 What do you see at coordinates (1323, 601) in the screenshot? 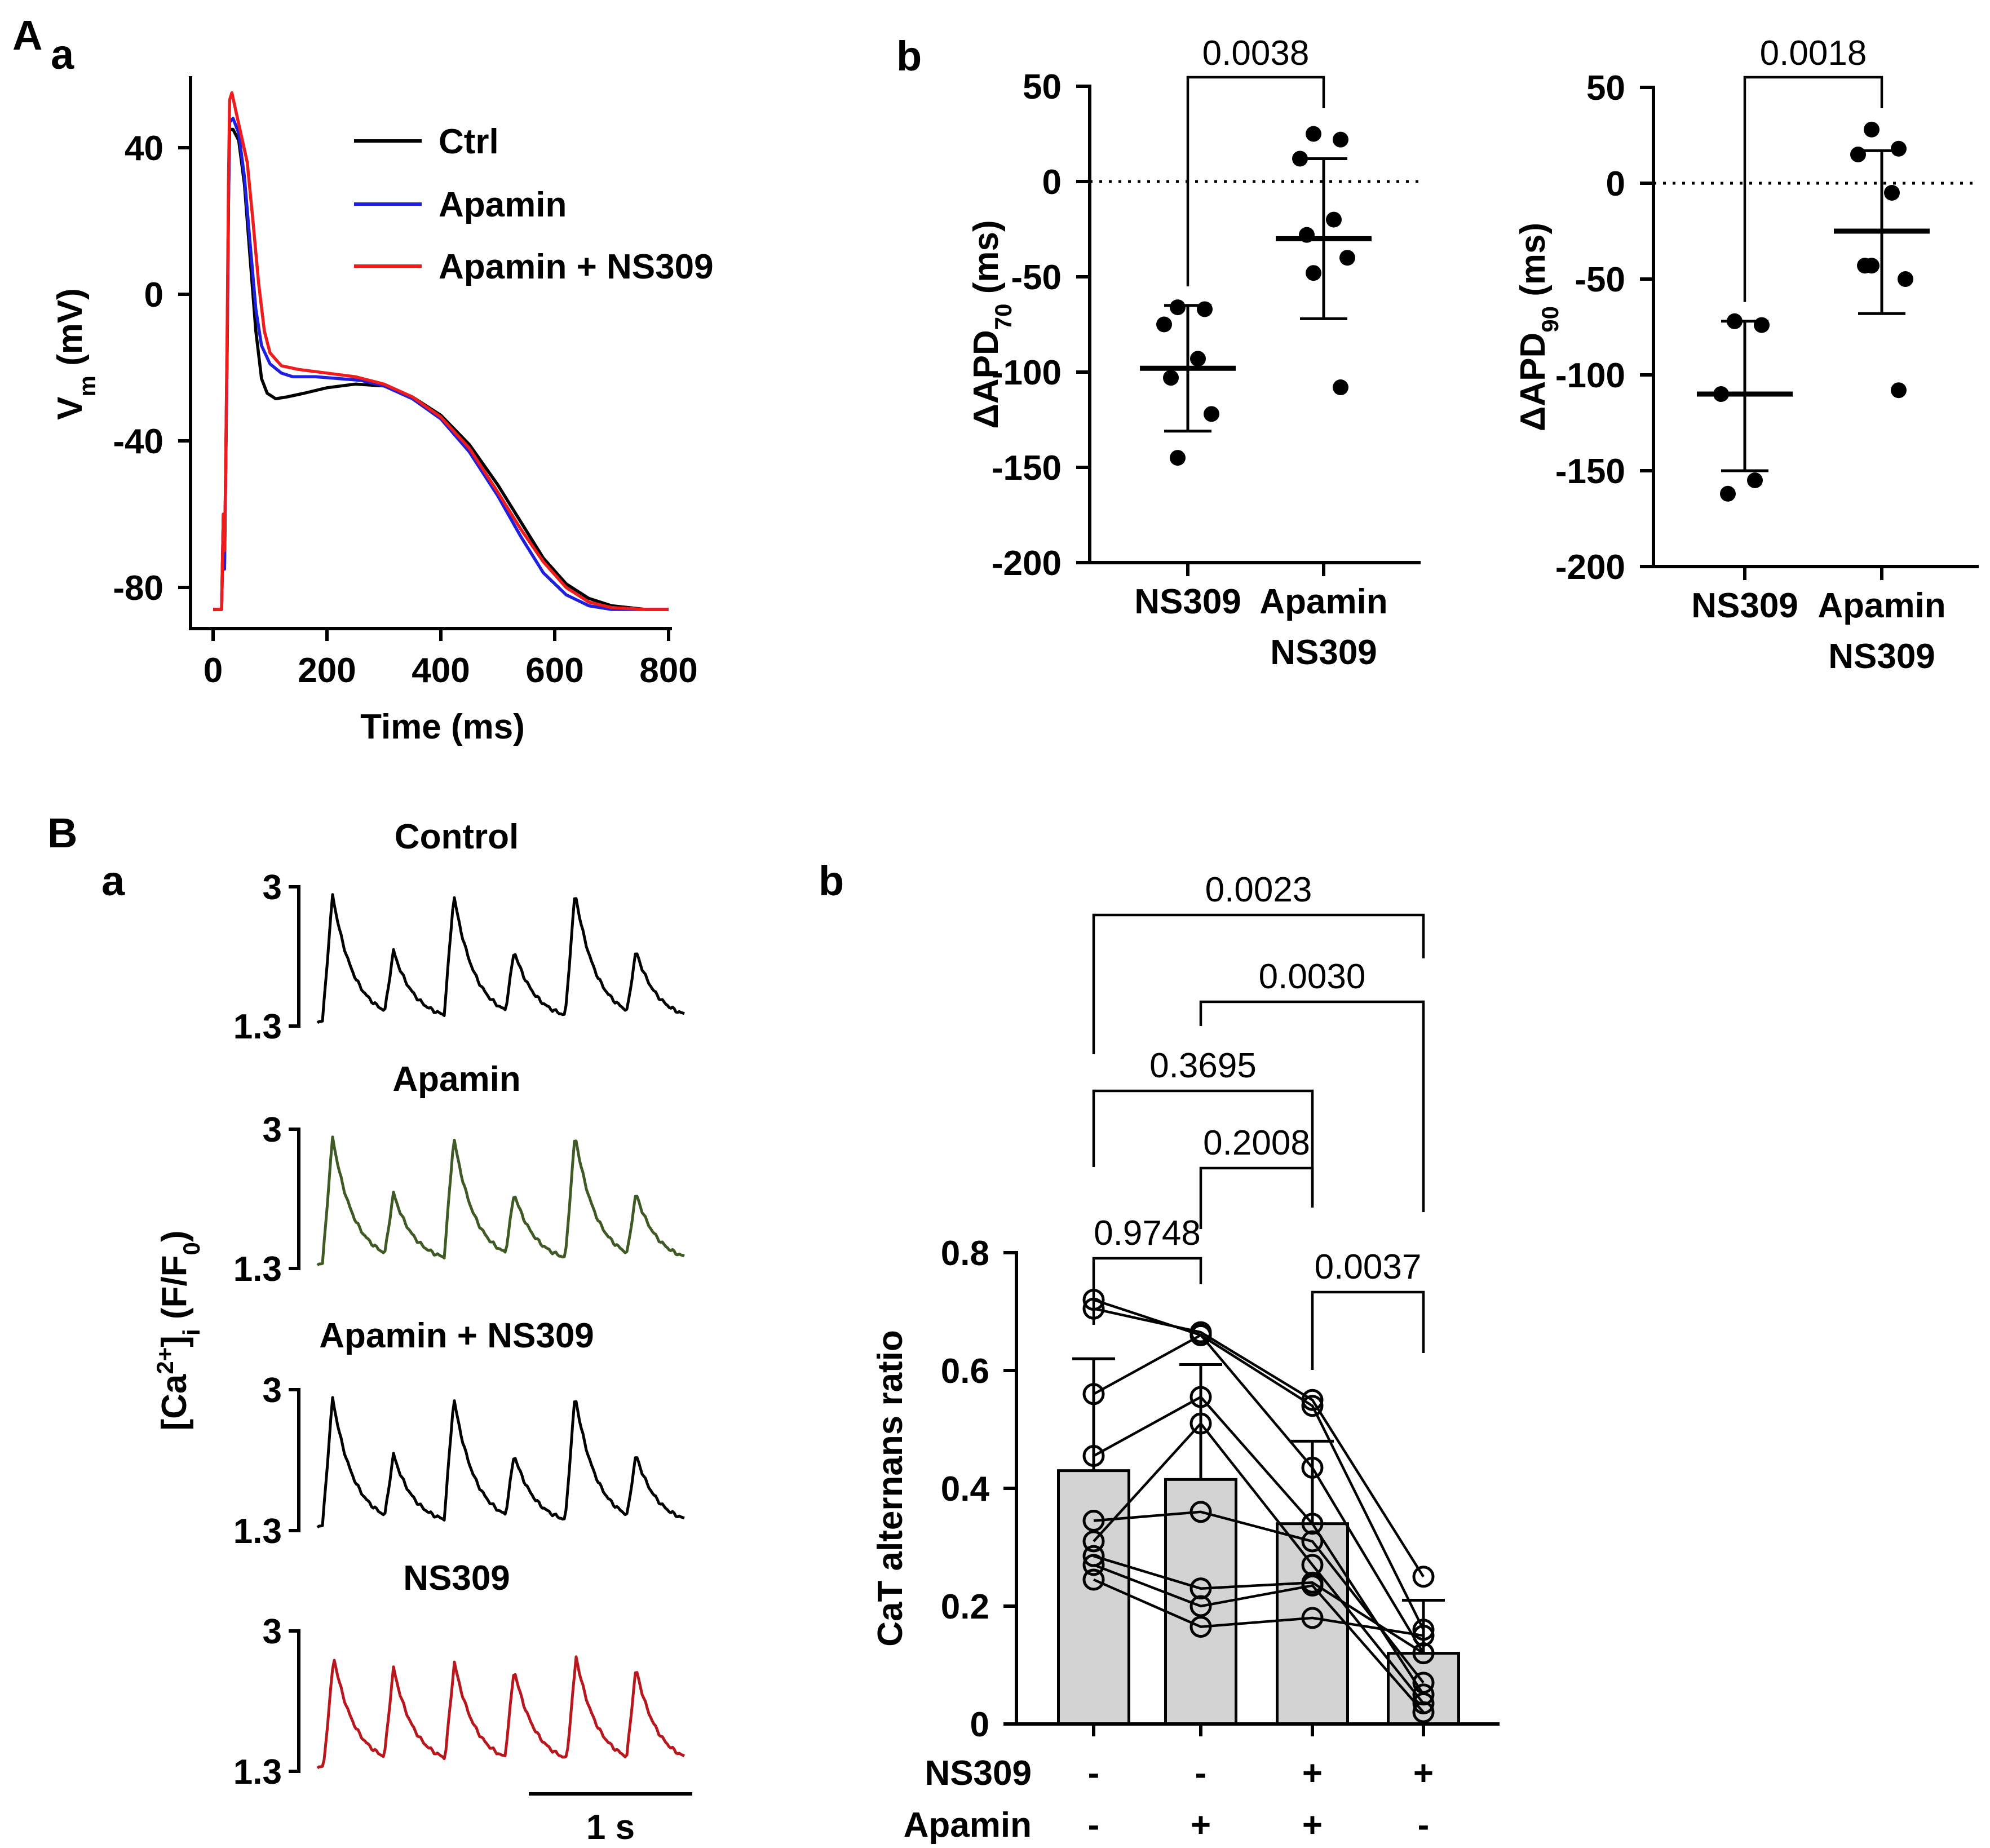
I see `x-tick-label: Apamin` at bounding box center [1323, 601].